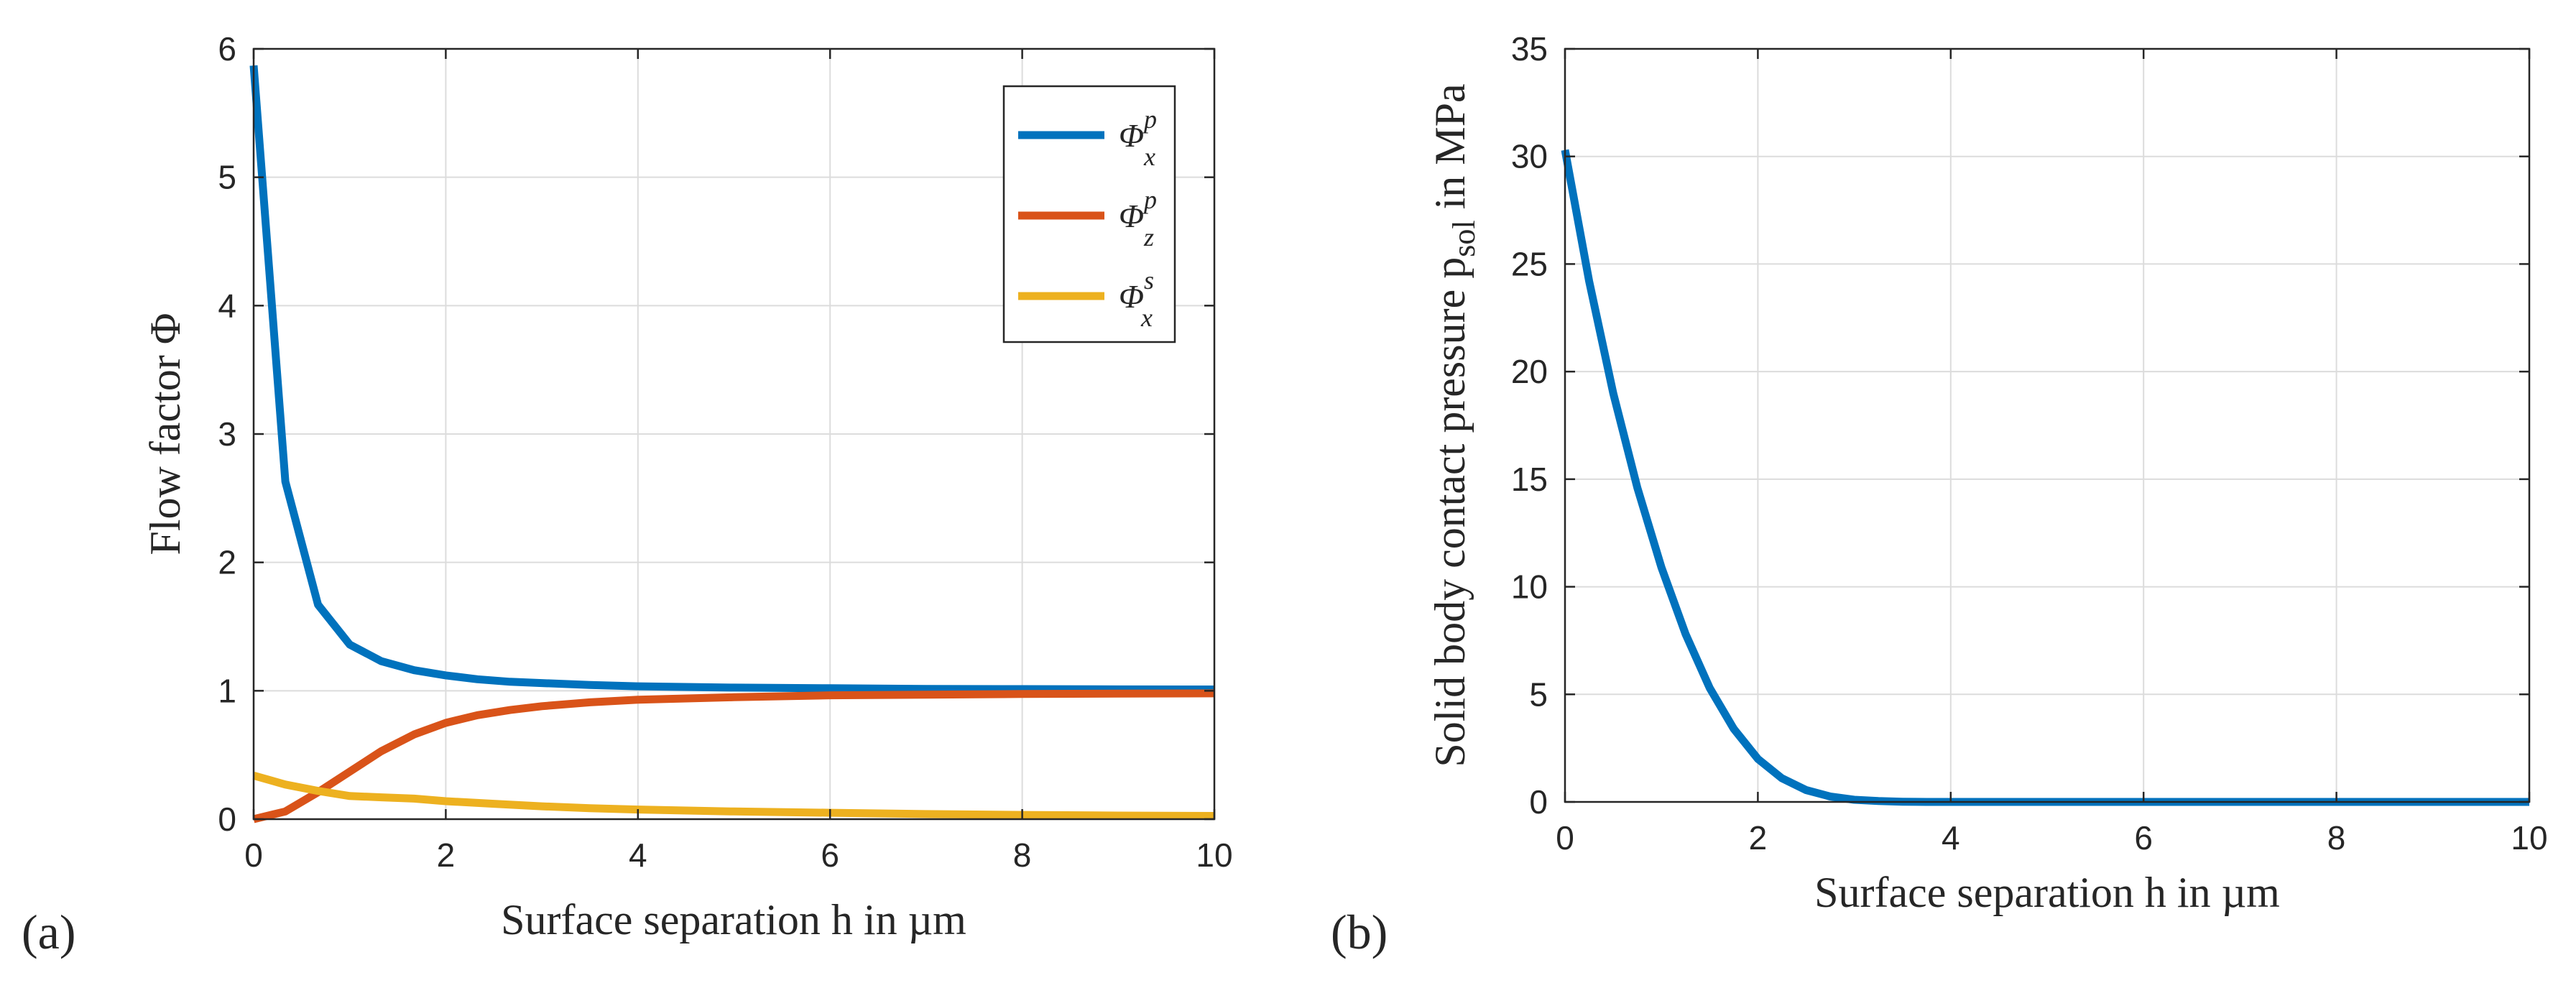 This screenshot has width=2576, height=983. I want to click on y-tick-label: 20, so click(1529, 371).